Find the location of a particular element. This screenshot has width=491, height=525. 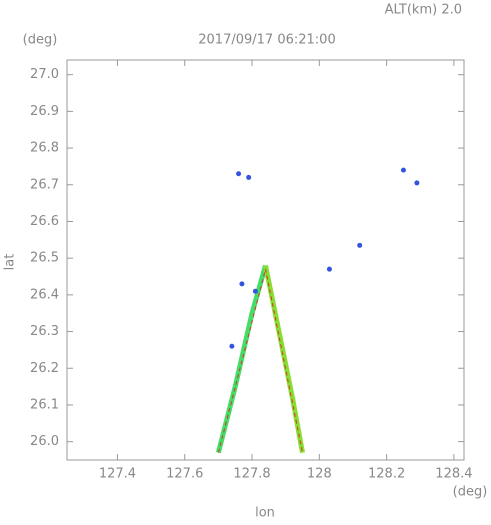

y-tick-label: 26.3 is located at coordinates (44, 331).